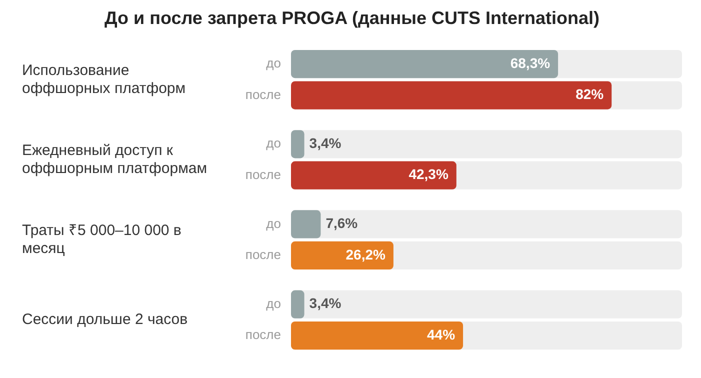 This screenshot has width=701, height=378. I want to click on y-tick-label: Сессии дольше 2 часов, so click(105, 319).